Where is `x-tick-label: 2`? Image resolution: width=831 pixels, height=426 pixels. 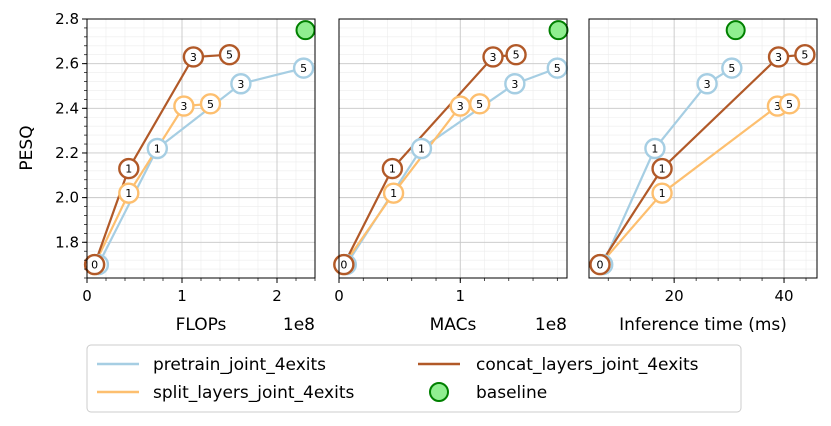 x-tick-label: 2 is located at coordinates (277, 296).